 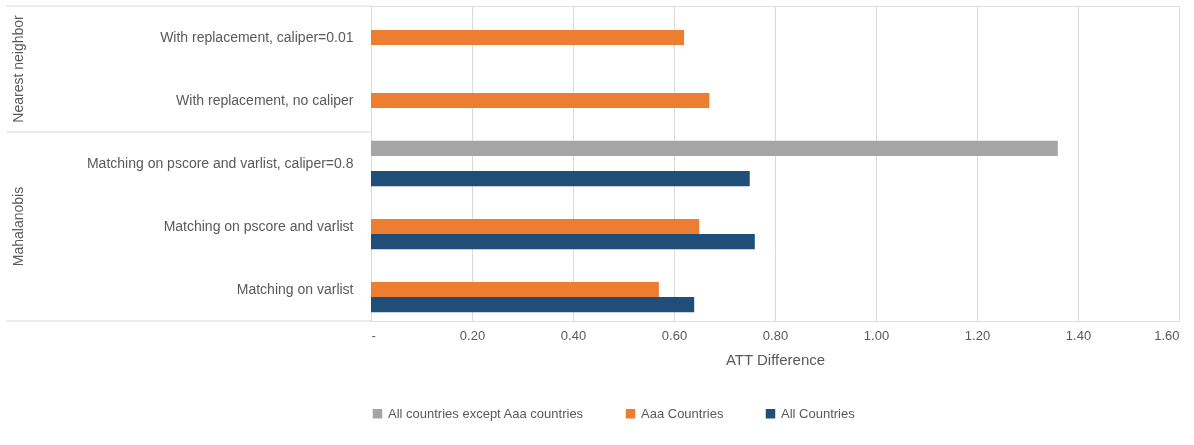 I want to click on legend-label: All Countries, so click(x=818, y=413).